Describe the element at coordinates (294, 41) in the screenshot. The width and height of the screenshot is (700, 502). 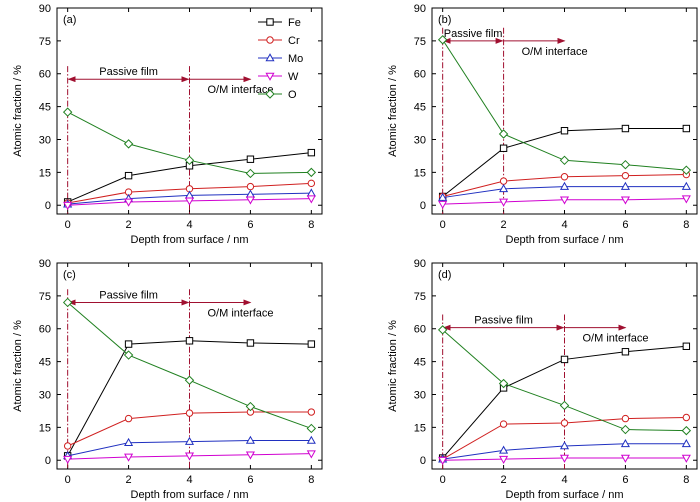
I see `legend-label-cr: Cr` at that location.